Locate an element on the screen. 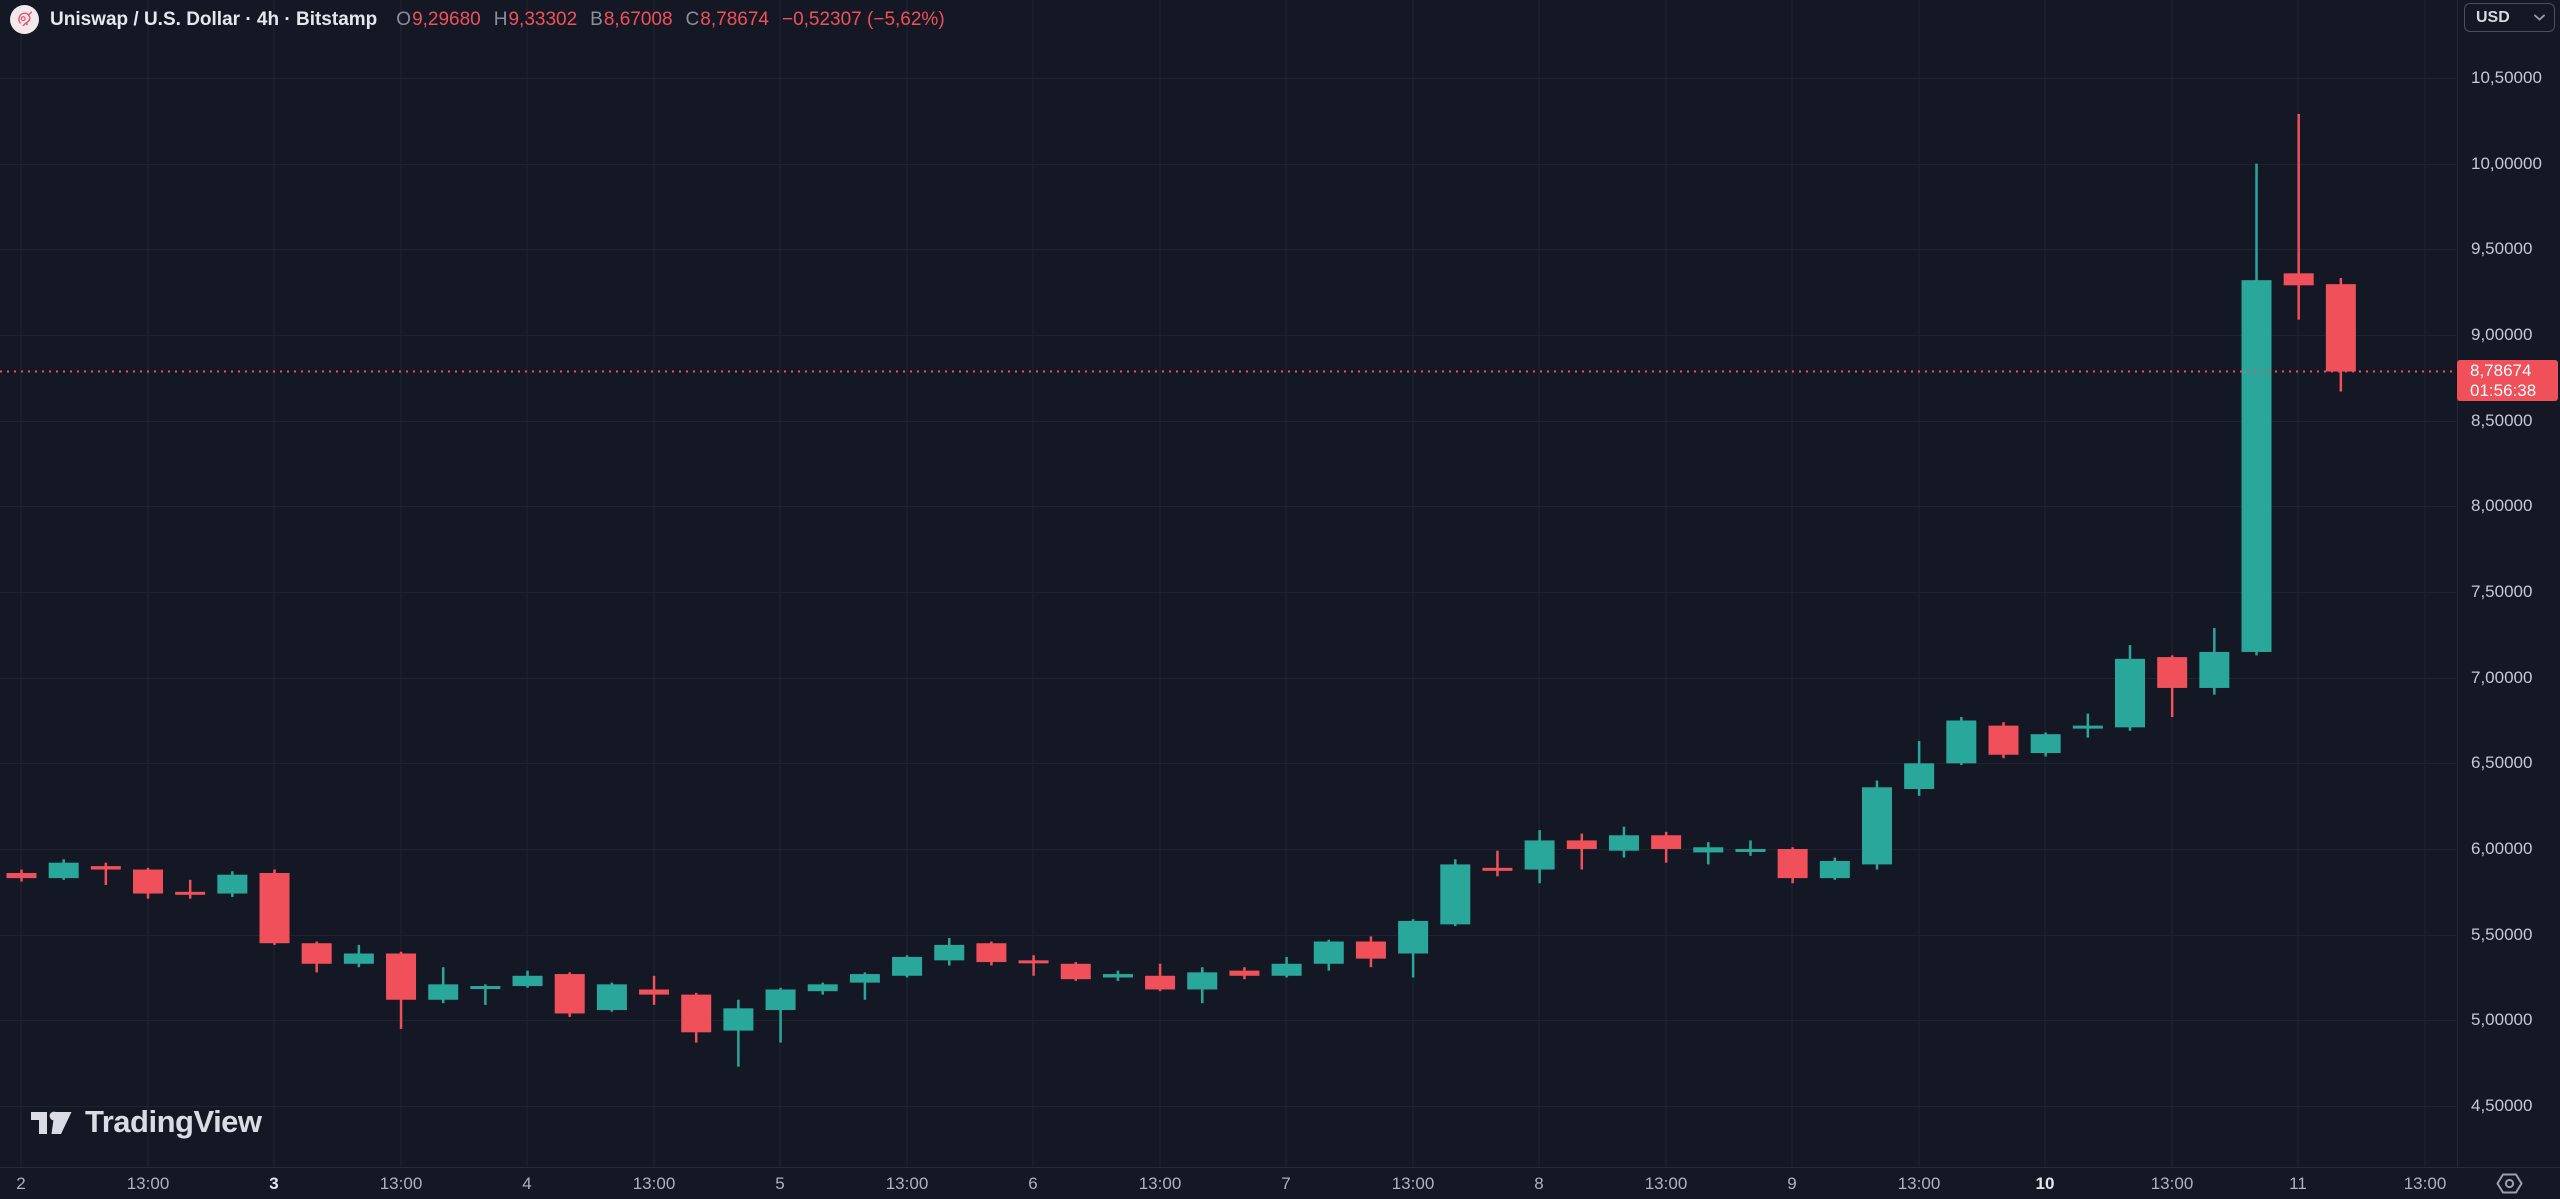 The width and height of the screenshot is (2560, 1199). price-axis-label: 6,50000 is located at coordinates (2502, 763).